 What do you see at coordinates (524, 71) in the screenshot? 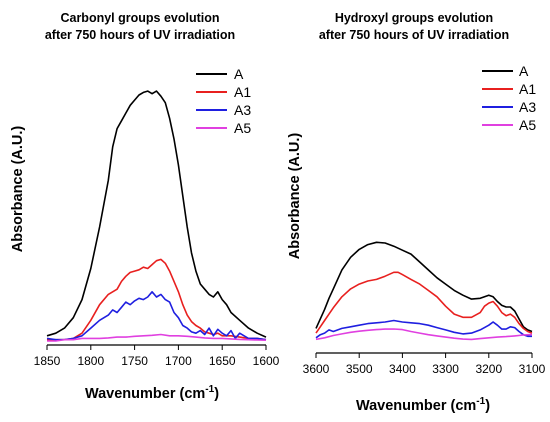
I see `hydroxyl-legend-label-a: A` at bounding box center [524, 71].